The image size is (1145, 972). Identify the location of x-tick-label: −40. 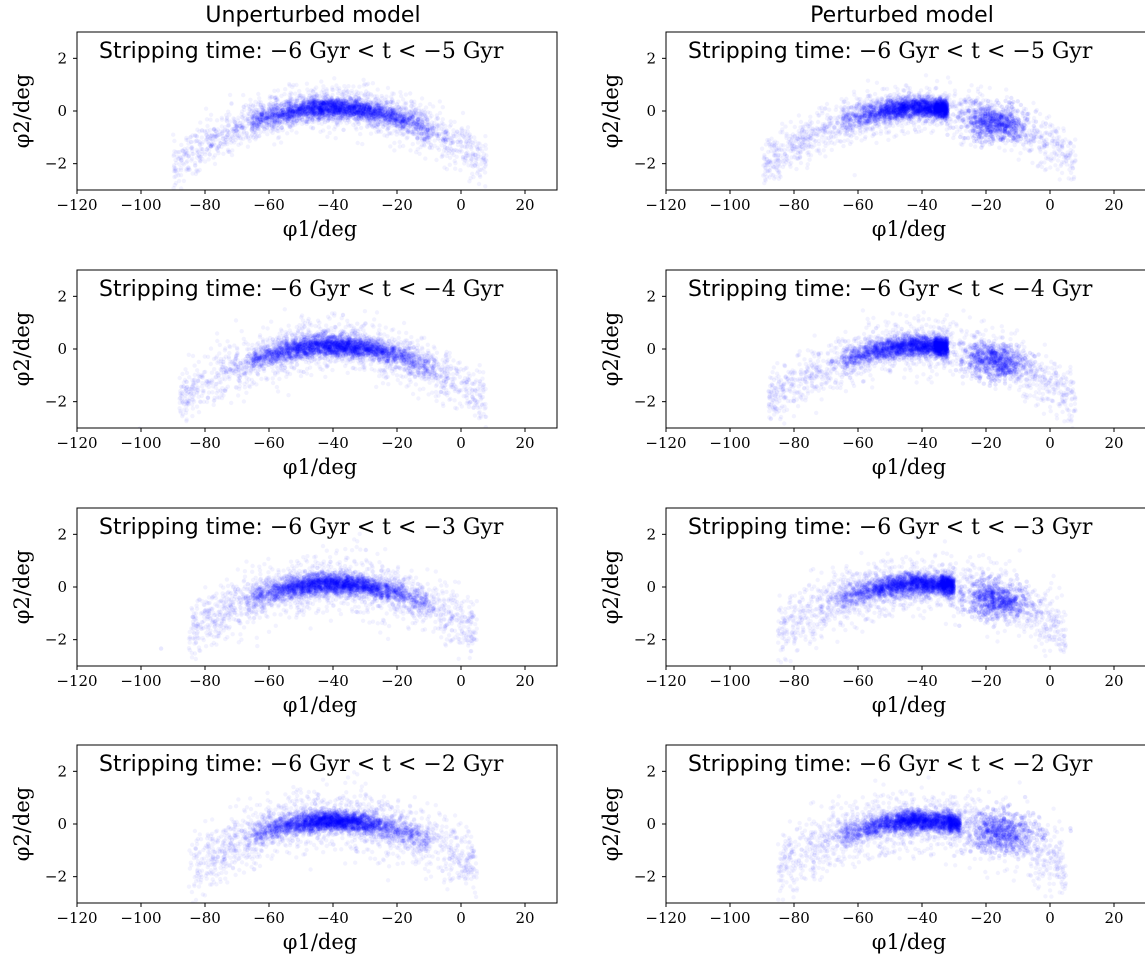
(333, 205).